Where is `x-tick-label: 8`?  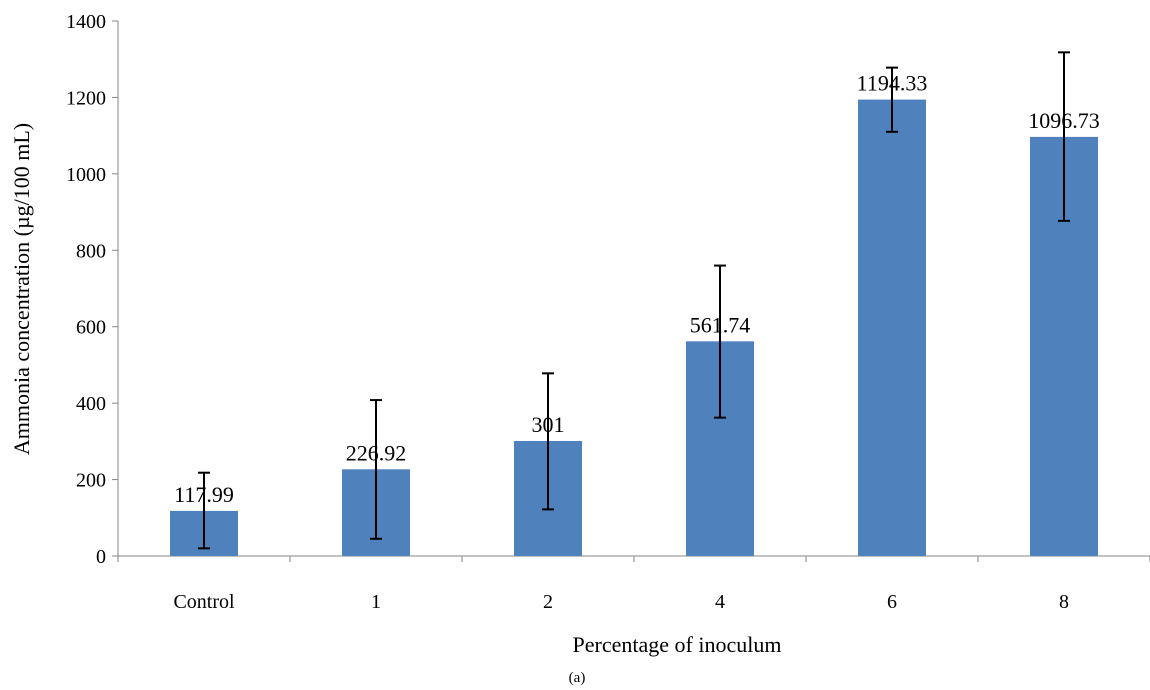 x-tick-label: 8 is located at coordinates (1064, 602).